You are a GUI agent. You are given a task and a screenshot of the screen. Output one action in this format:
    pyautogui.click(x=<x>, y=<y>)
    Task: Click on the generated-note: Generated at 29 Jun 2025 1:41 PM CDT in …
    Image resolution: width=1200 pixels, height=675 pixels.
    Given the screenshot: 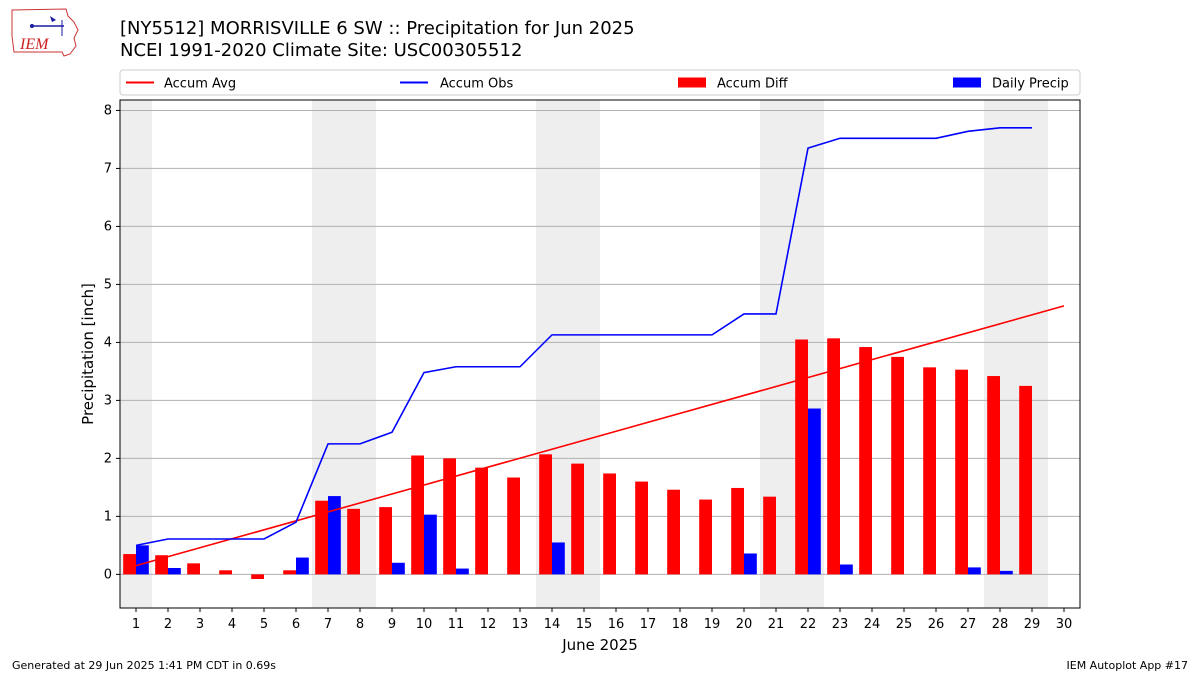 What is the action you would take?
    pyautogui.click(x=144, y=665)
    